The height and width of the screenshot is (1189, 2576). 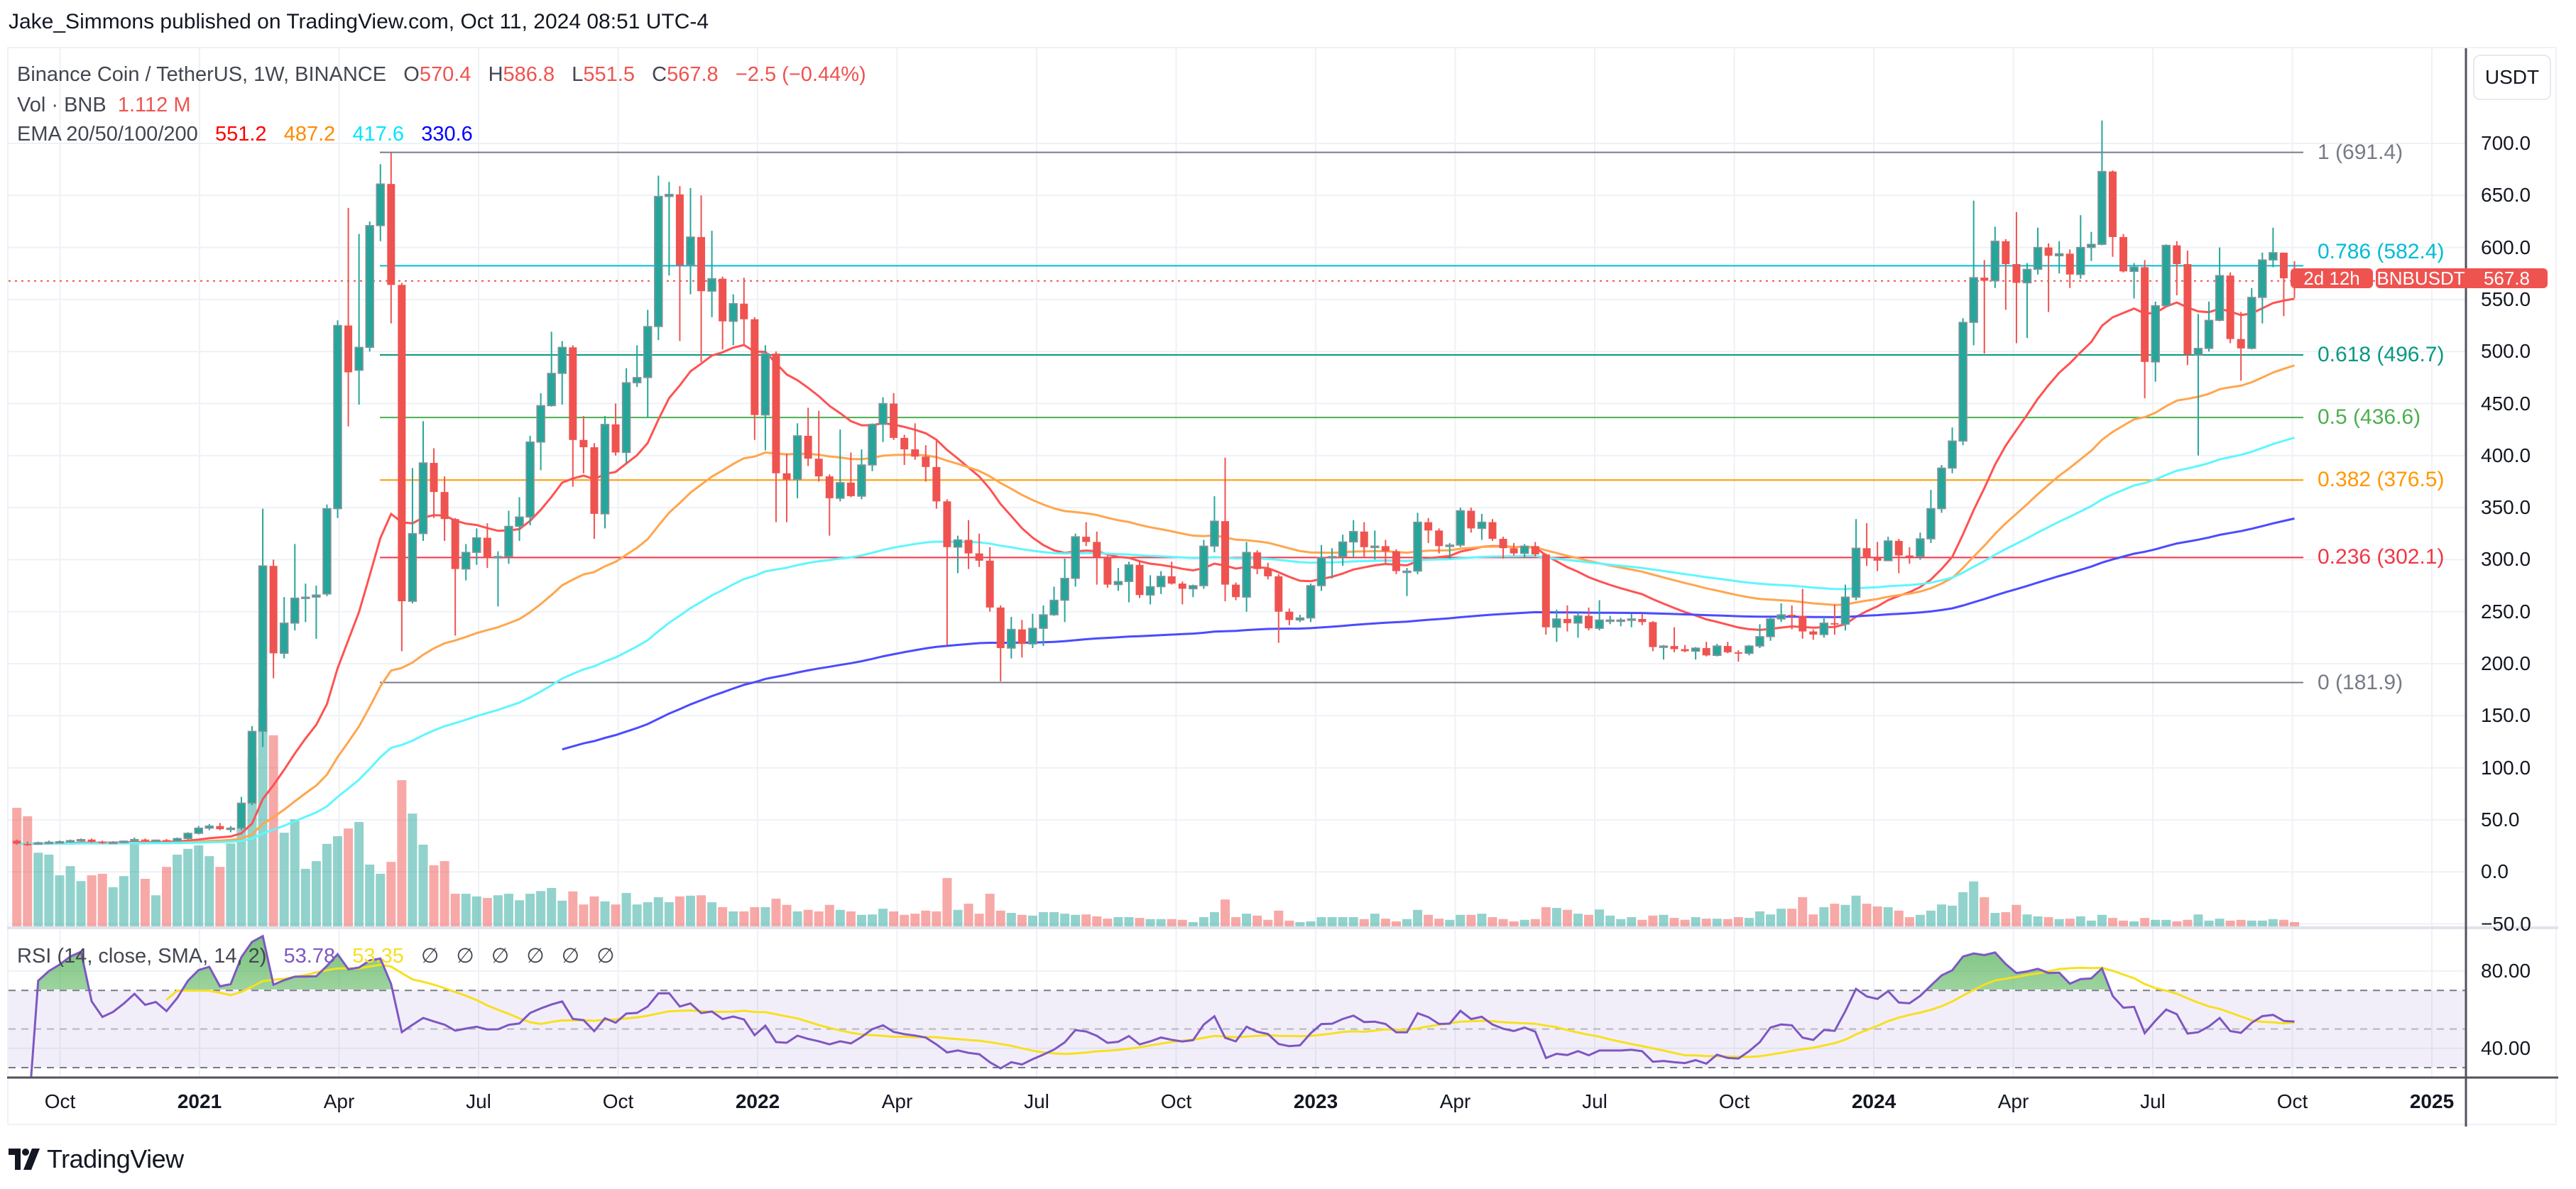 I want to click on price-axis-tick: 300.0, so click(x=2506, y=559).